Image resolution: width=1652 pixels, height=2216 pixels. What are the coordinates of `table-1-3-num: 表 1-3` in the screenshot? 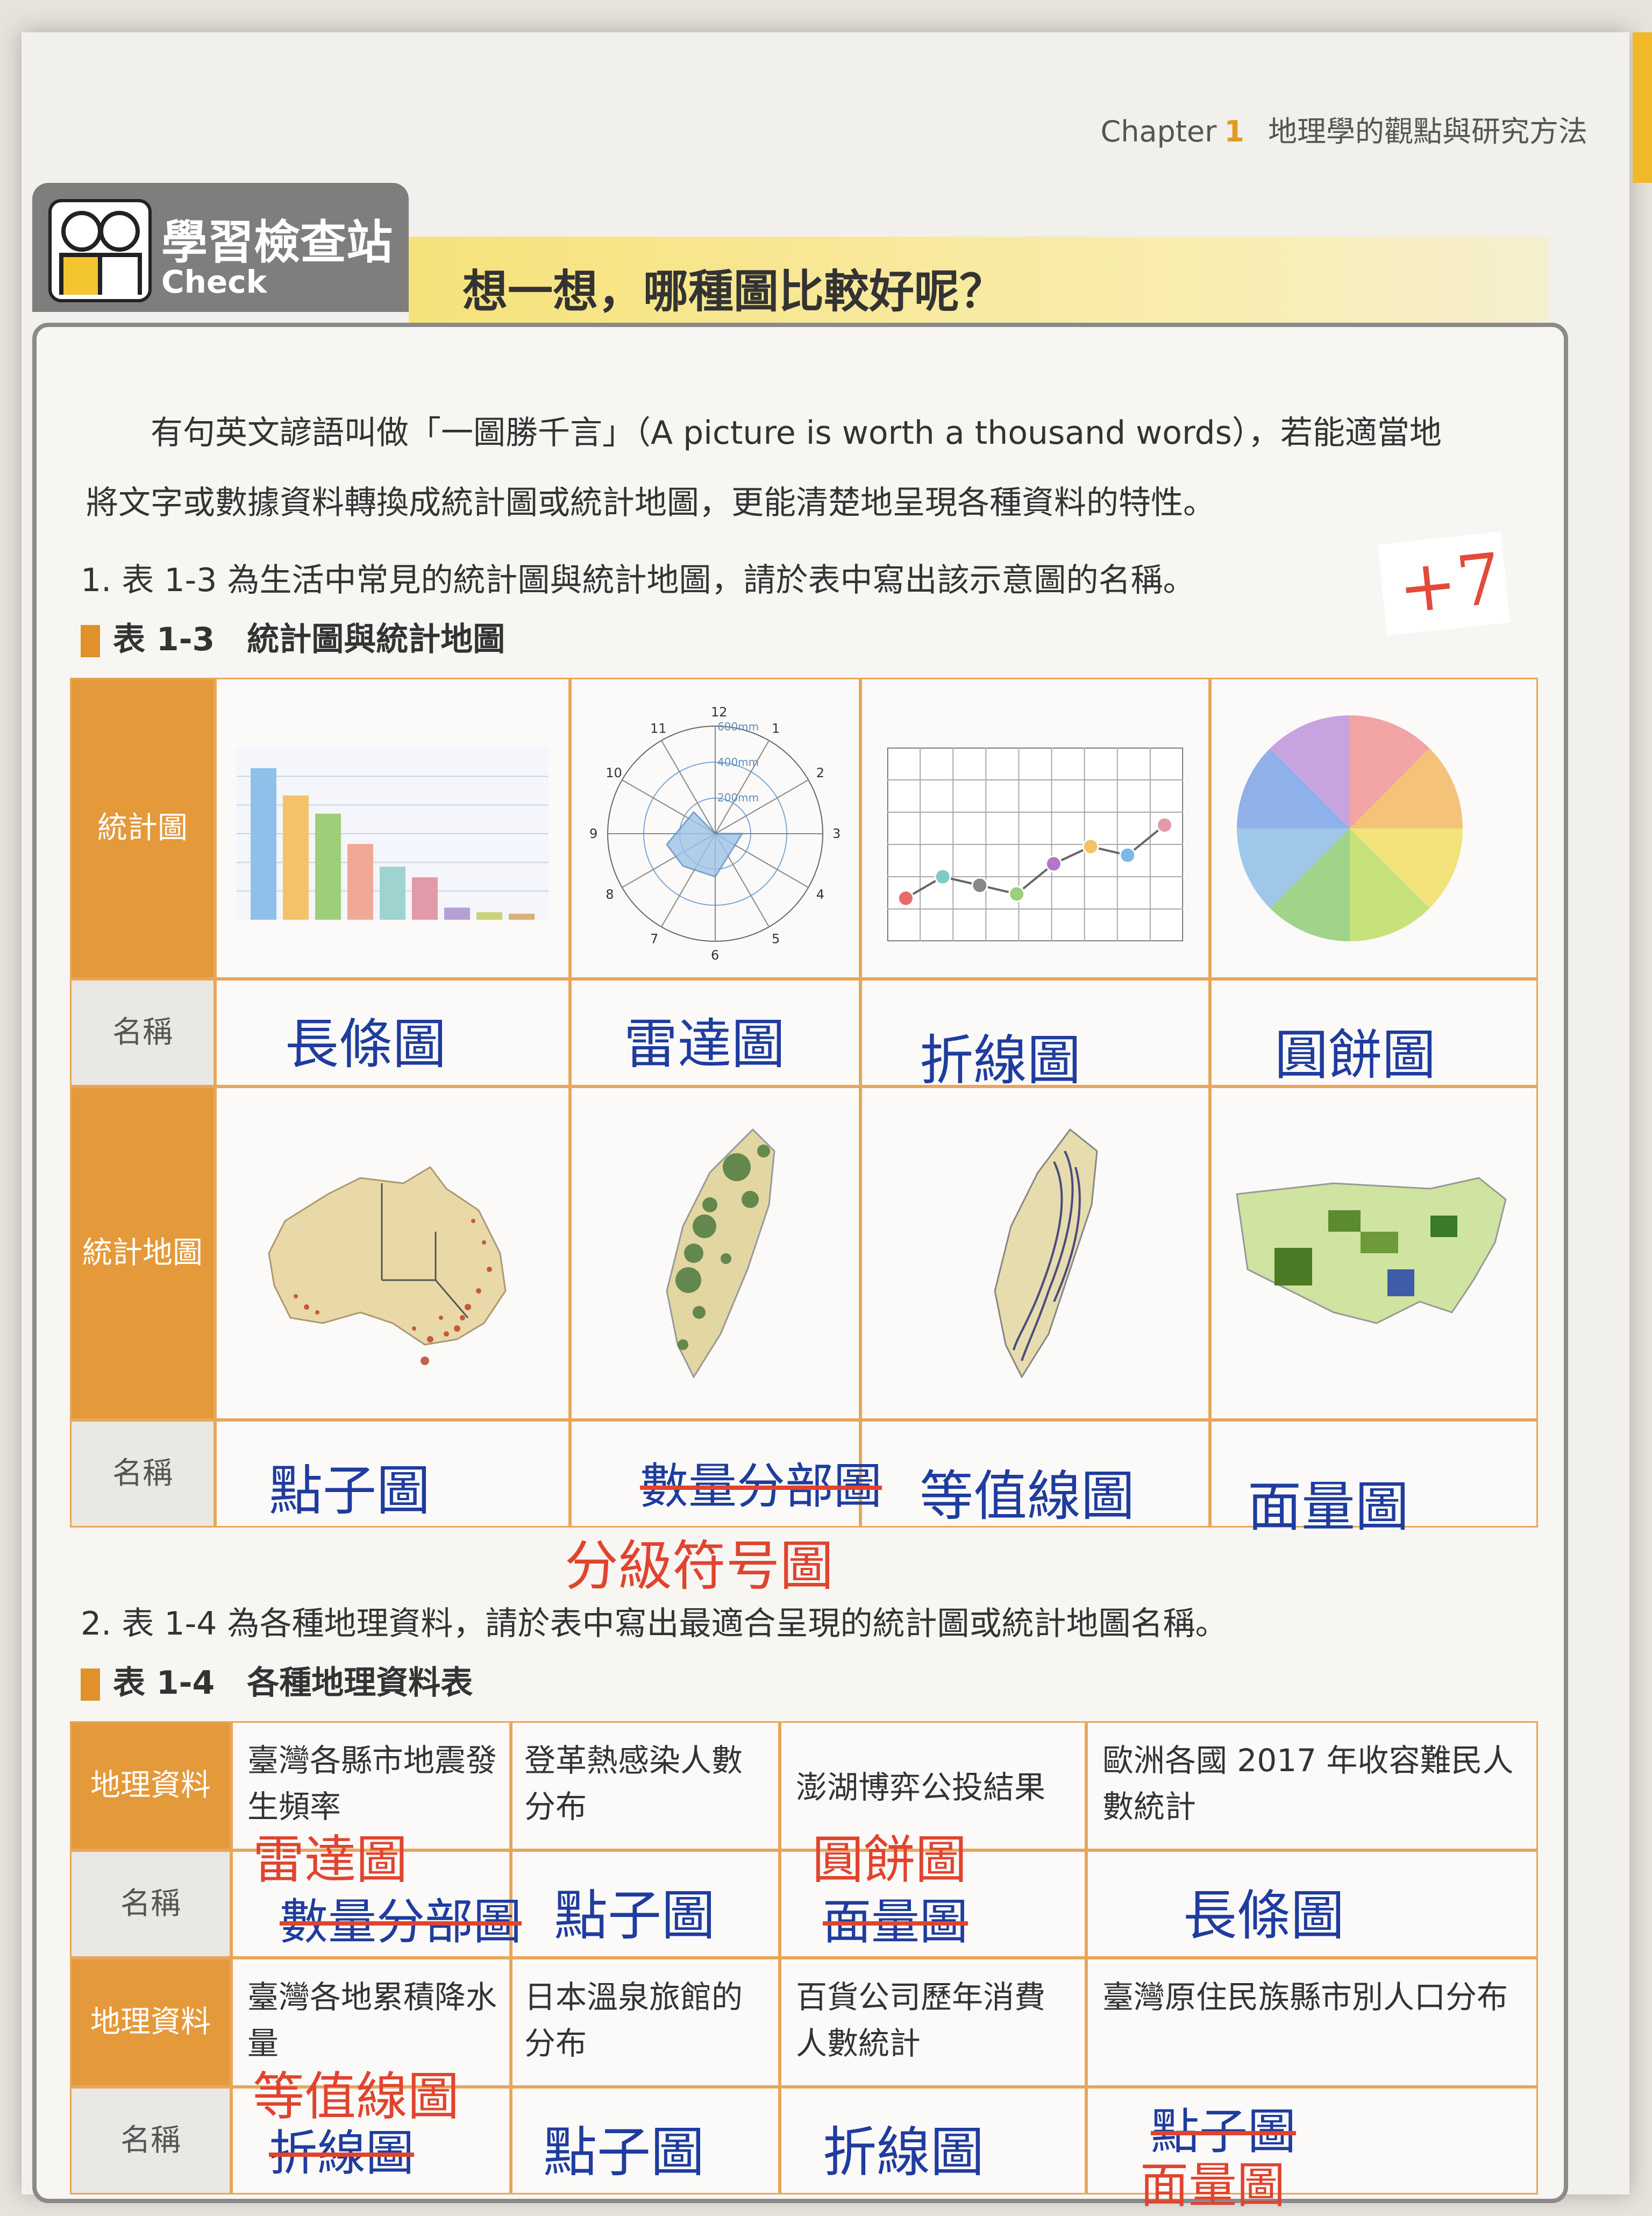 It's located at (164, 640).